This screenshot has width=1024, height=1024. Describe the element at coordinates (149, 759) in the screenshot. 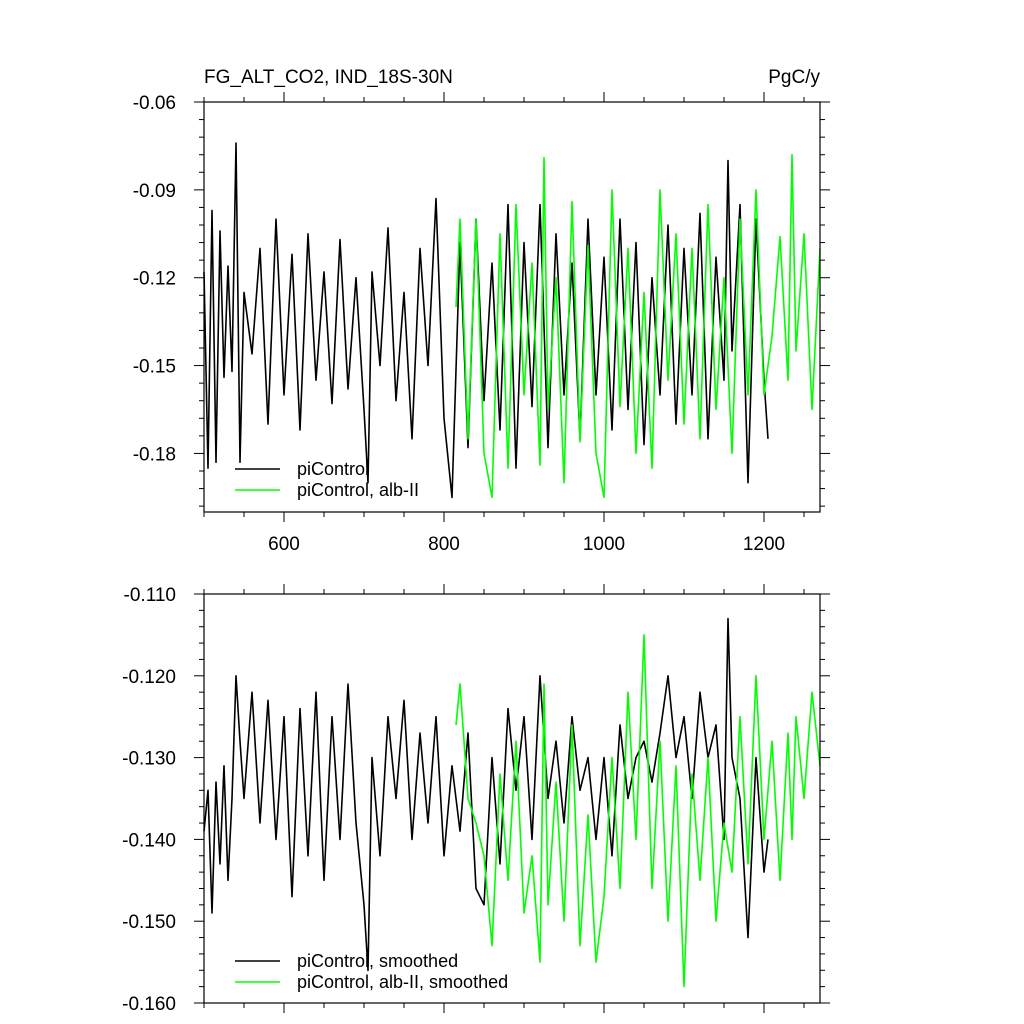

I see `y-tick-label: -0.130` at that location.